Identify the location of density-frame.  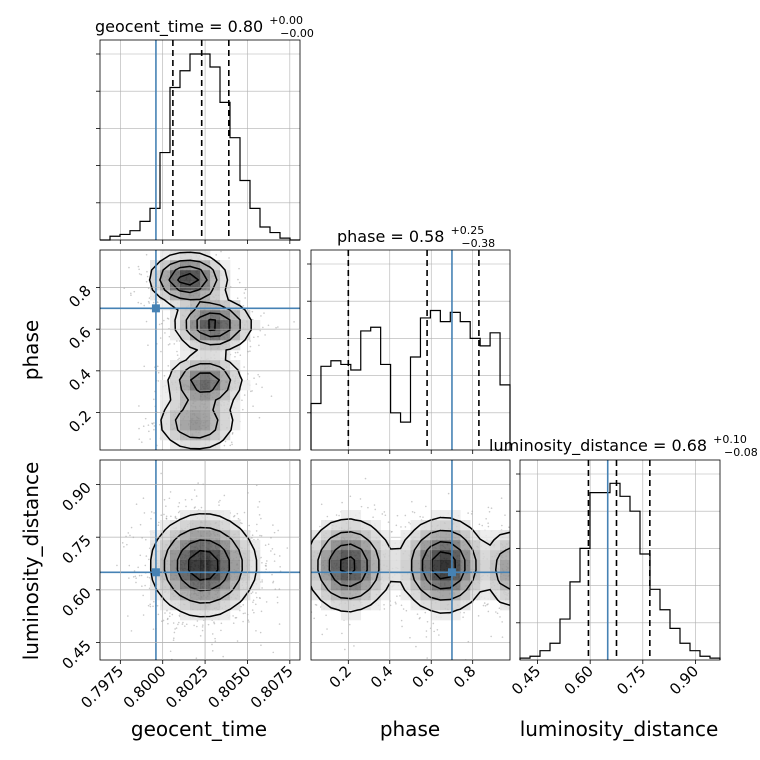
(200, 560).